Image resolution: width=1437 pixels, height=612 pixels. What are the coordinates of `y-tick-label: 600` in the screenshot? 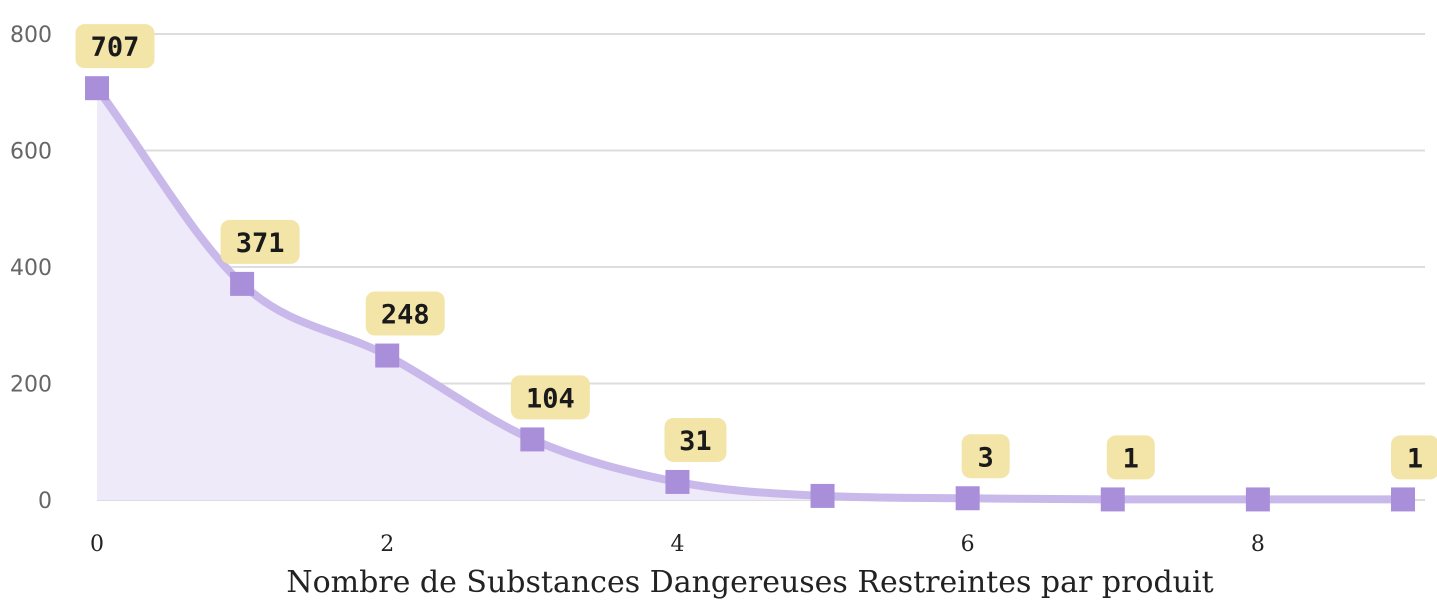 It's located at (31, 152).